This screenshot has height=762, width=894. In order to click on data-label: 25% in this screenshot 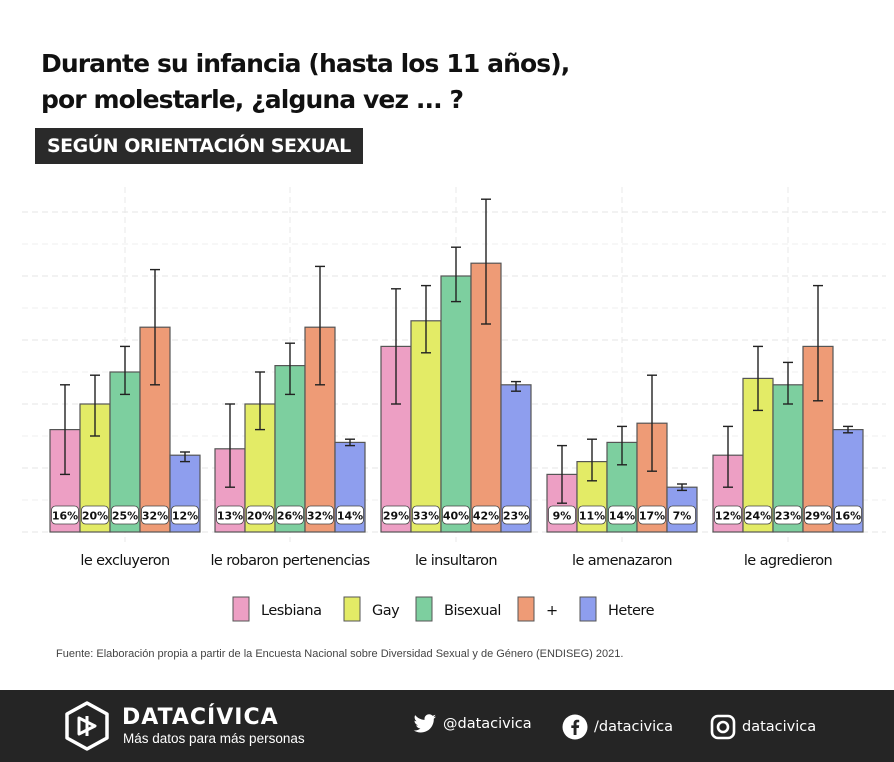, I will do `click(125, 515)`.